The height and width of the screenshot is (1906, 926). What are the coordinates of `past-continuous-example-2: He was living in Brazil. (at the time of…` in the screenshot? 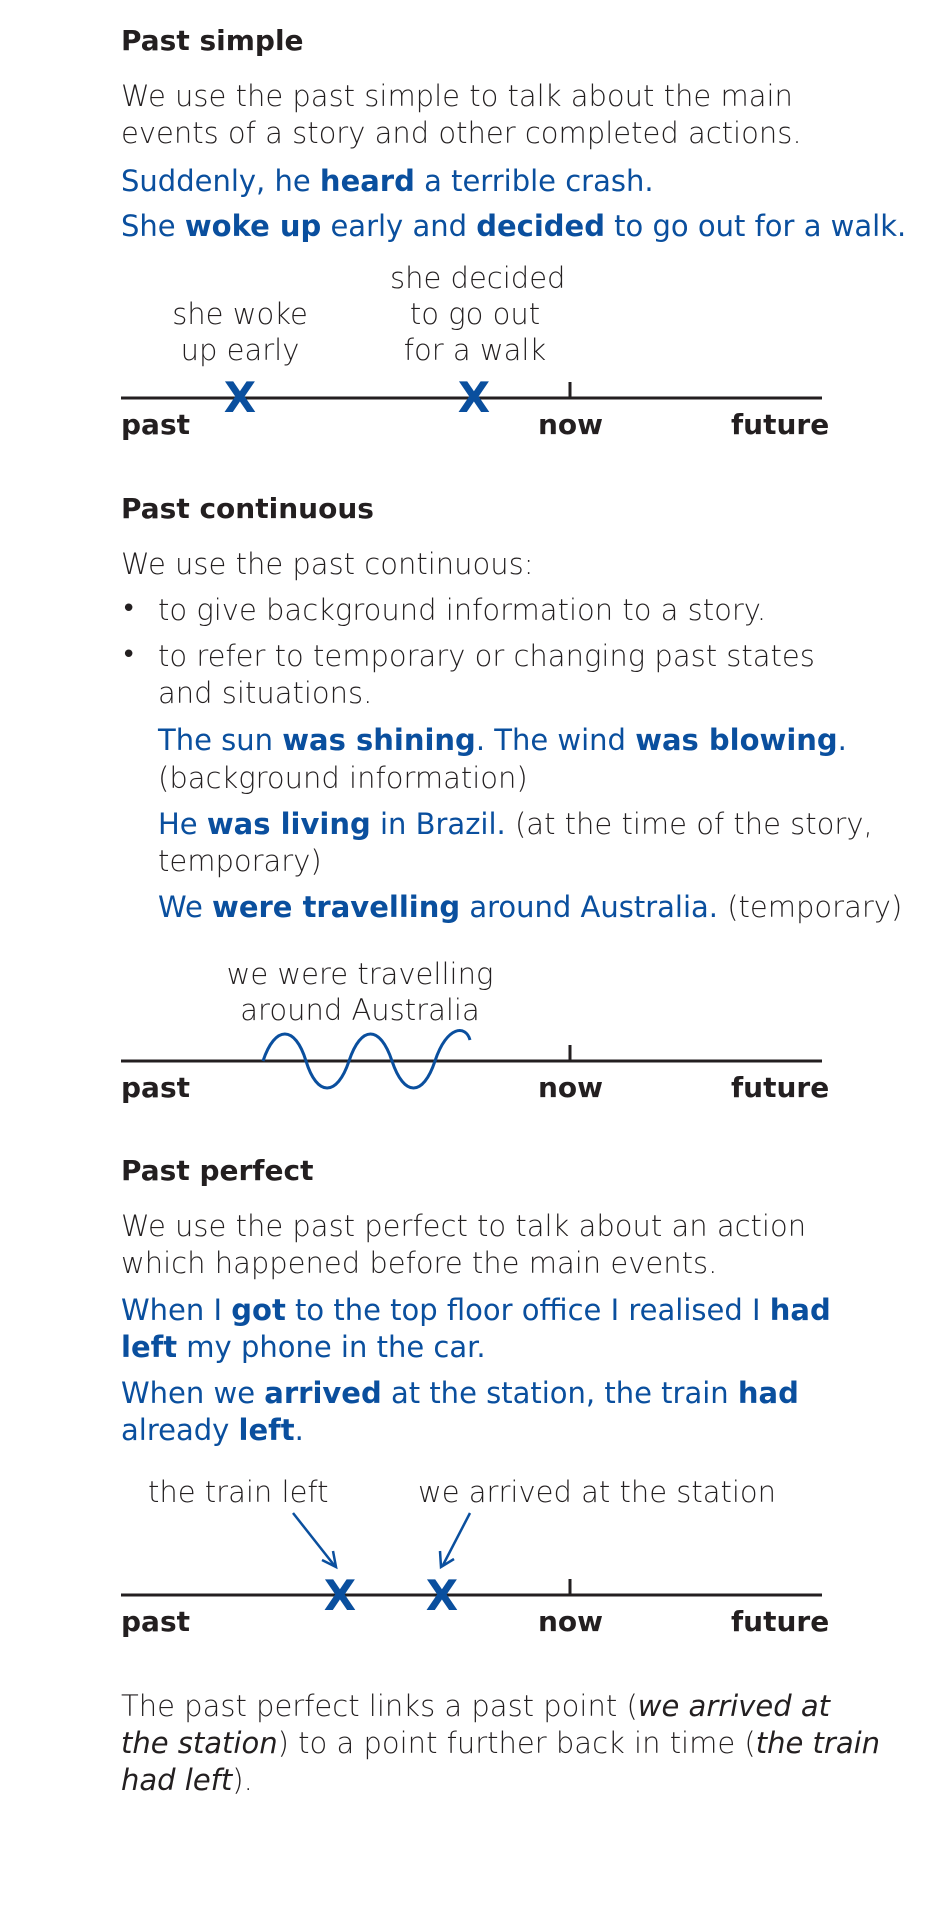 It's located at (515, 824).